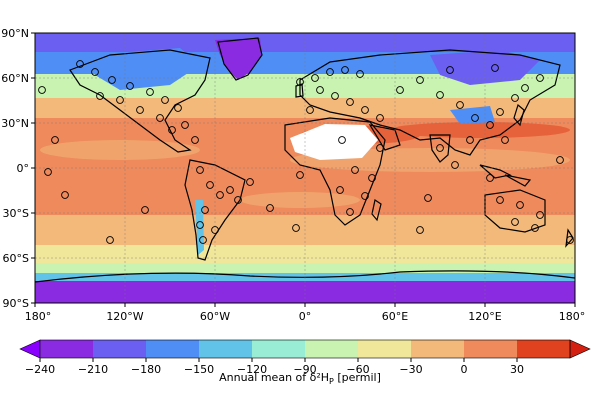  What do you see at coordinates (334, 142) in the screenshot?
I see `sahara-white` at bounding box center [334, 142].